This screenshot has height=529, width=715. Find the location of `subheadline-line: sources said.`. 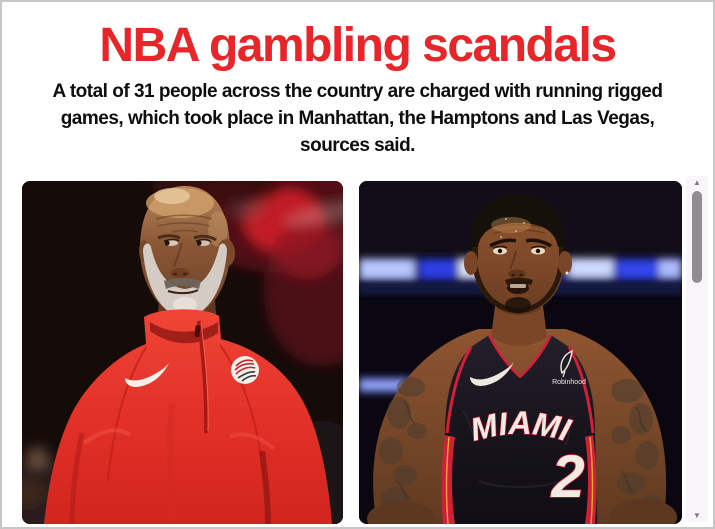

subheadline-line: sources said. is located at coordinates (357, 145).